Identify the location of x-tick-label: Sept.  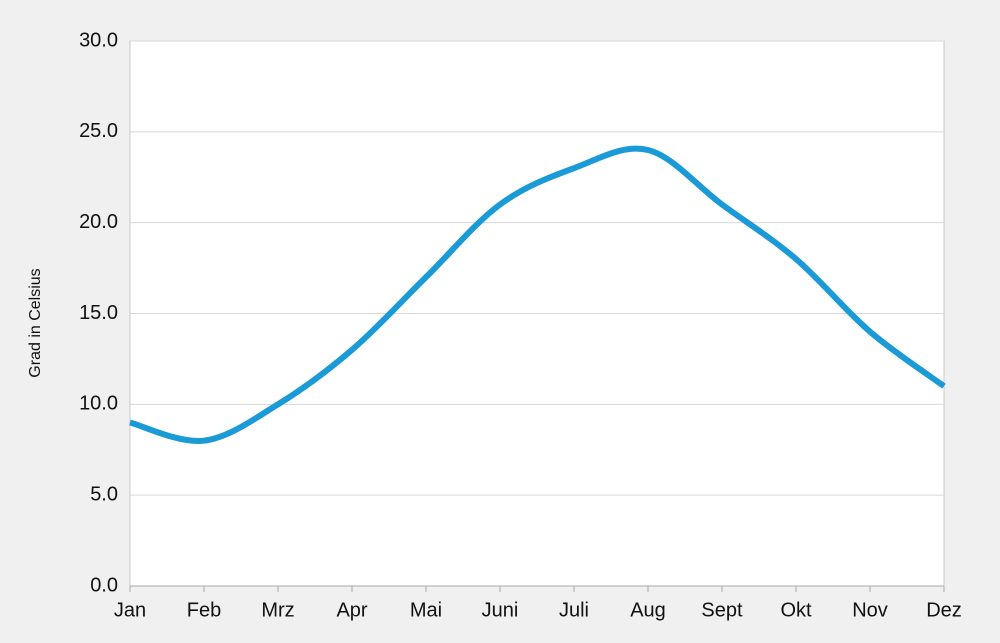
(722, 610).